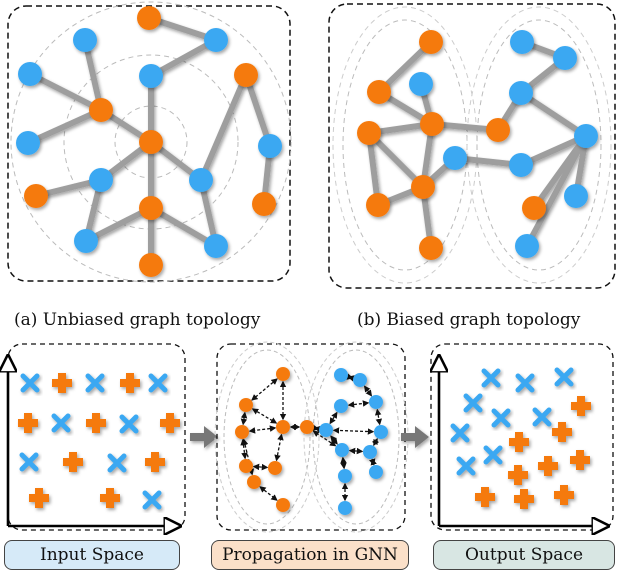 This screenshot has width=621, height=573. What do you see at coordinates (92, 555) in the screenshot?
I see `input-space-label: Input Space` at bounding box center [92, 555].